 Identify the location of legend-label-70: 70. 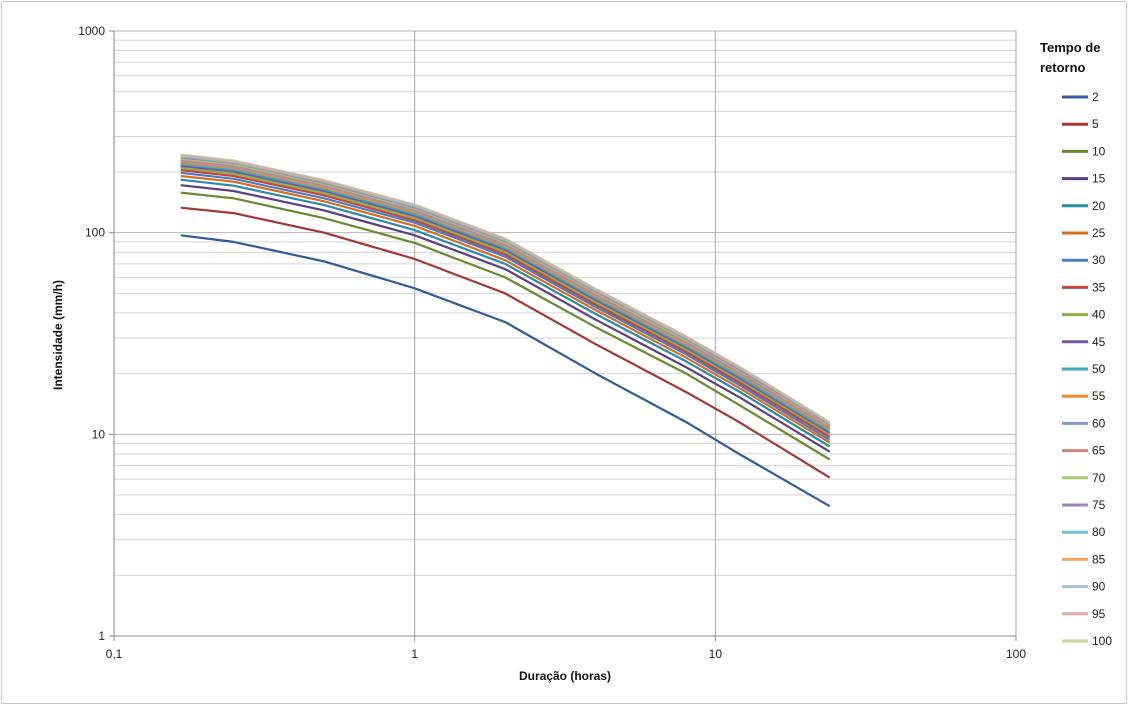
(1099, 478).